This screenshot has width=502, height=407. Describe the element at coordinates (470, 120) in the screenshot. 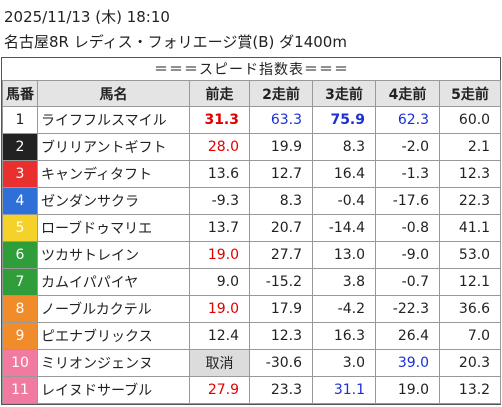

I see `speed-index: 60.0` at that location.